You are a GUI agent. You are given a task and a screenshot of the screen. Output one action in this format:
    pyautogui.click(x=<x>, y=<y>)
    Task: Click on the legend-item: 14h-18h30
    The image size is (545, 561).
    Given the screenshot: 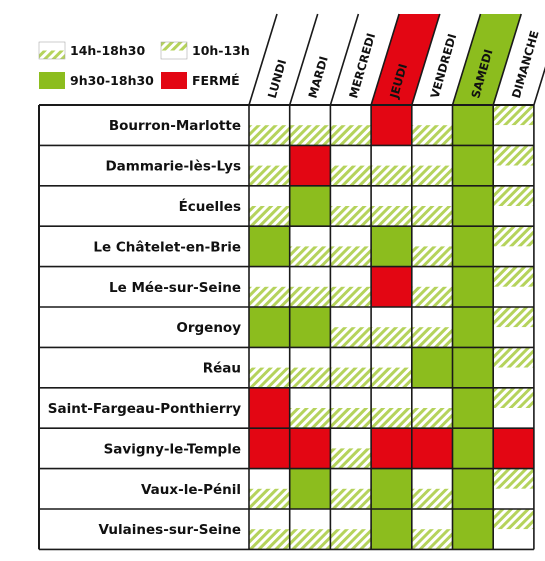 What is the action you would take?
    pyautogui.click(x=91, y=50)
    